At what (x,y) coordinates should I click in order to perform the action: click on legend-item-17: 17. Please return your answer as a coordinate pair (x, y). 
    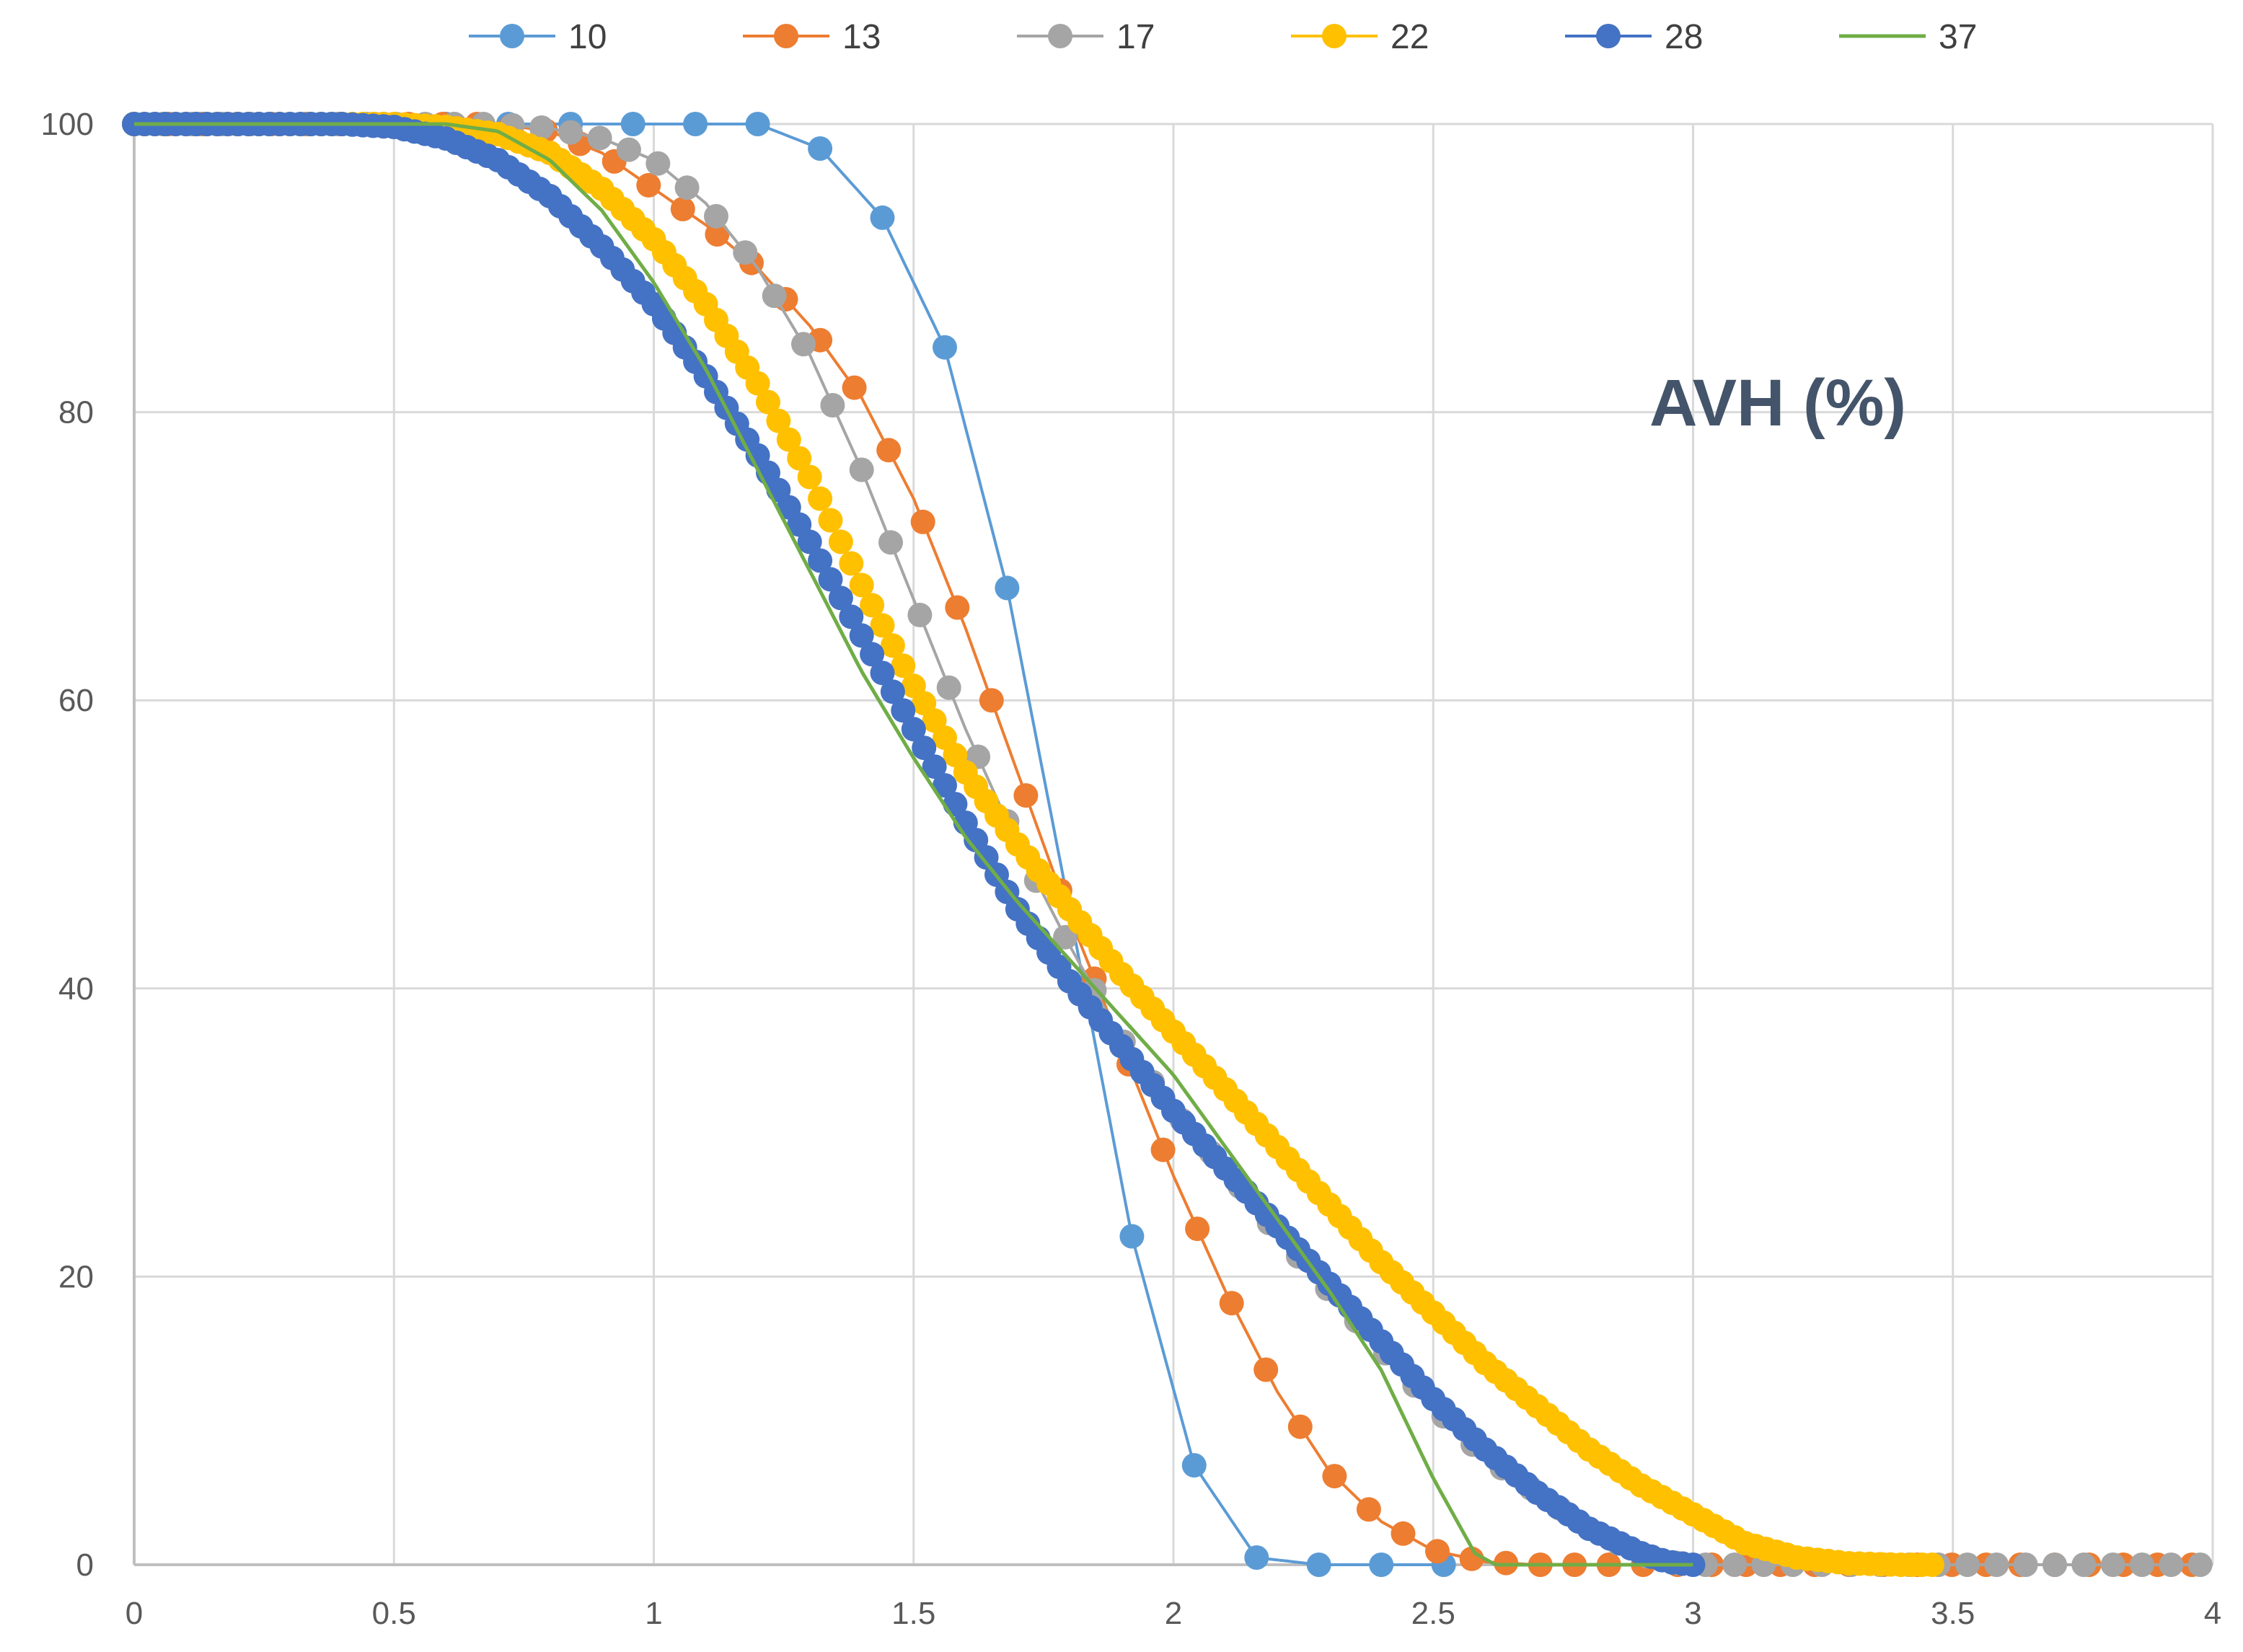
    Looking at the image, I should click on (1086, 37).